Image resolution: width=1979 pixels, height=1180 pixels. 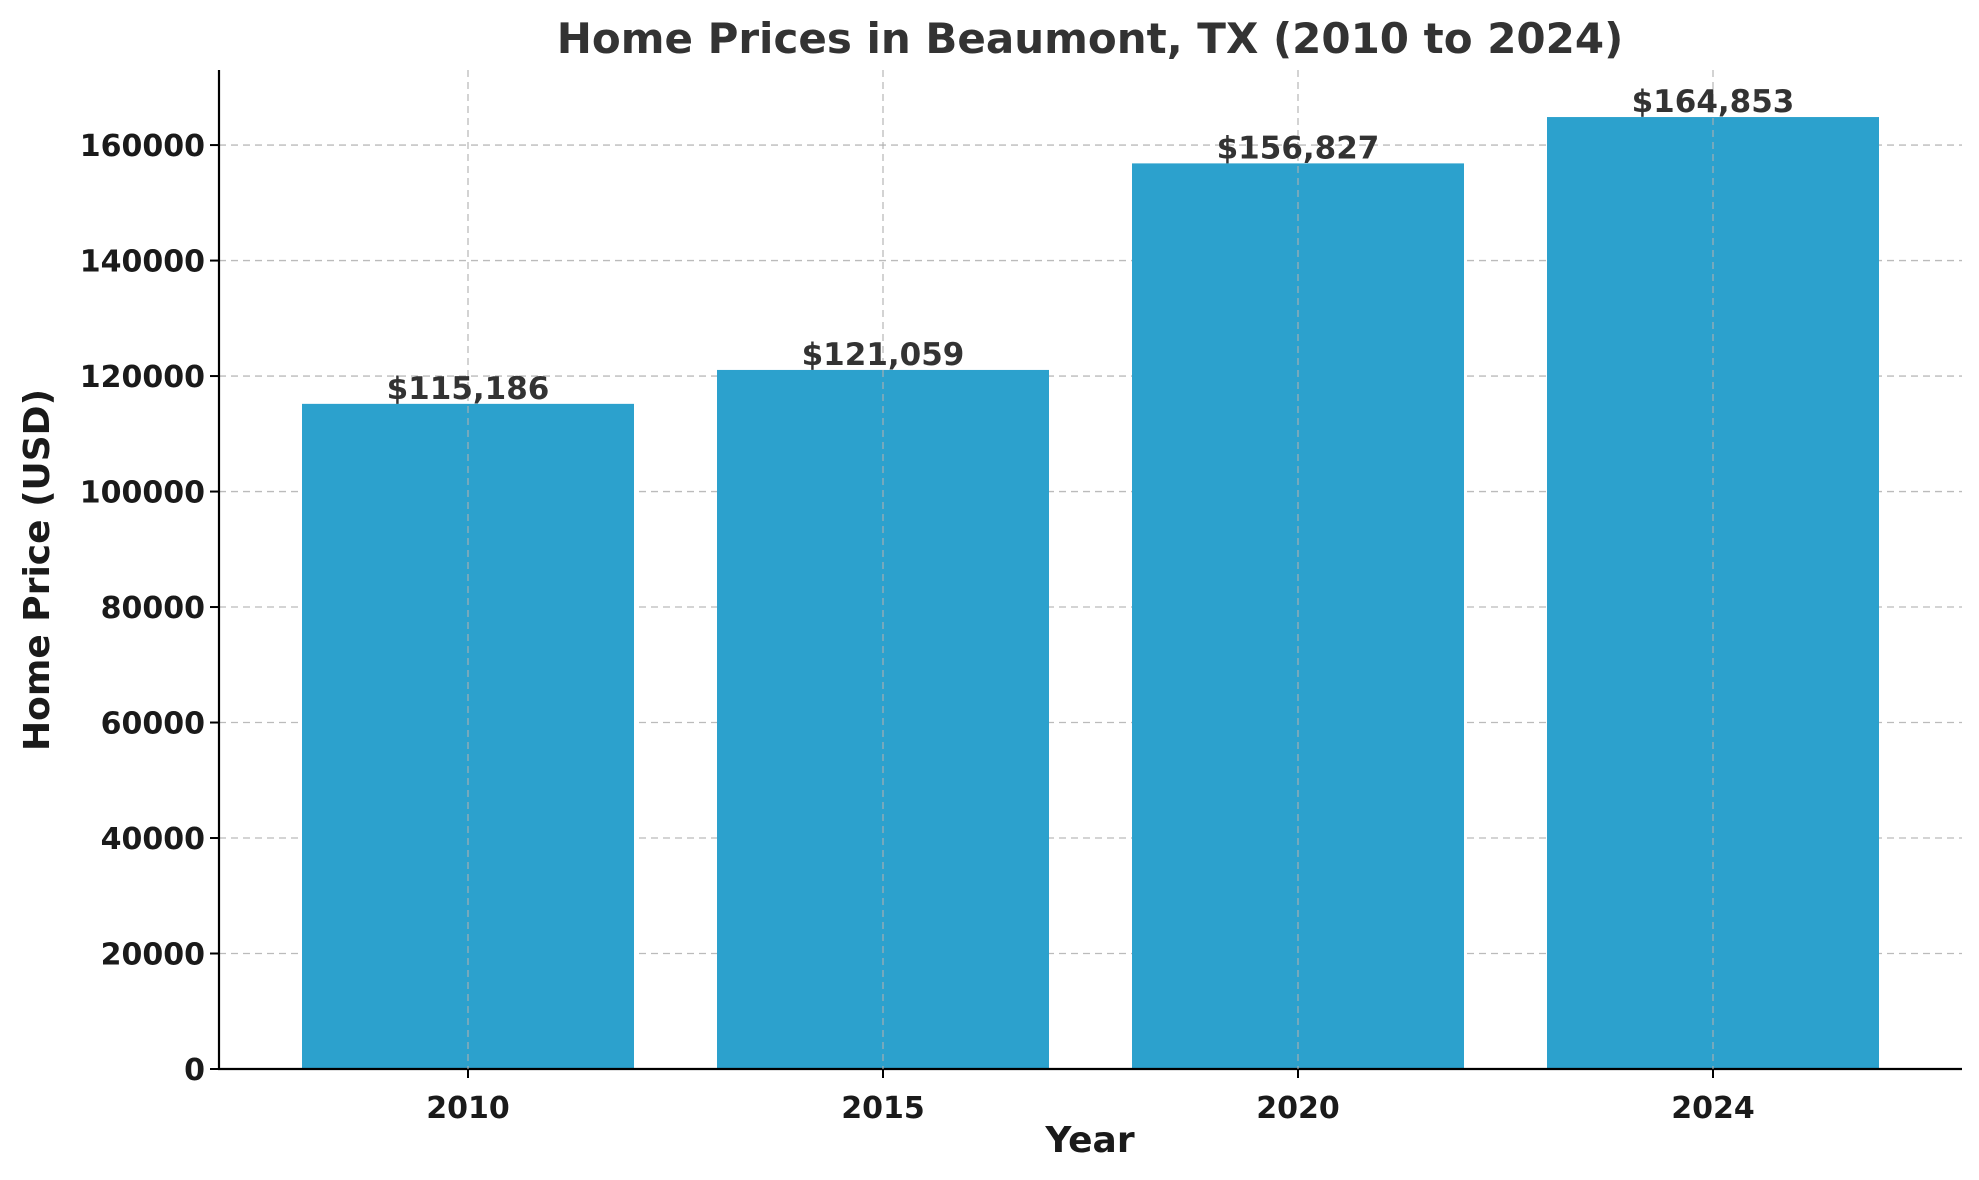 What do you see at coordinates (153, 955) in the screenshot?
I see `y-tick-label: 20000` at bounding box center [153, 955].